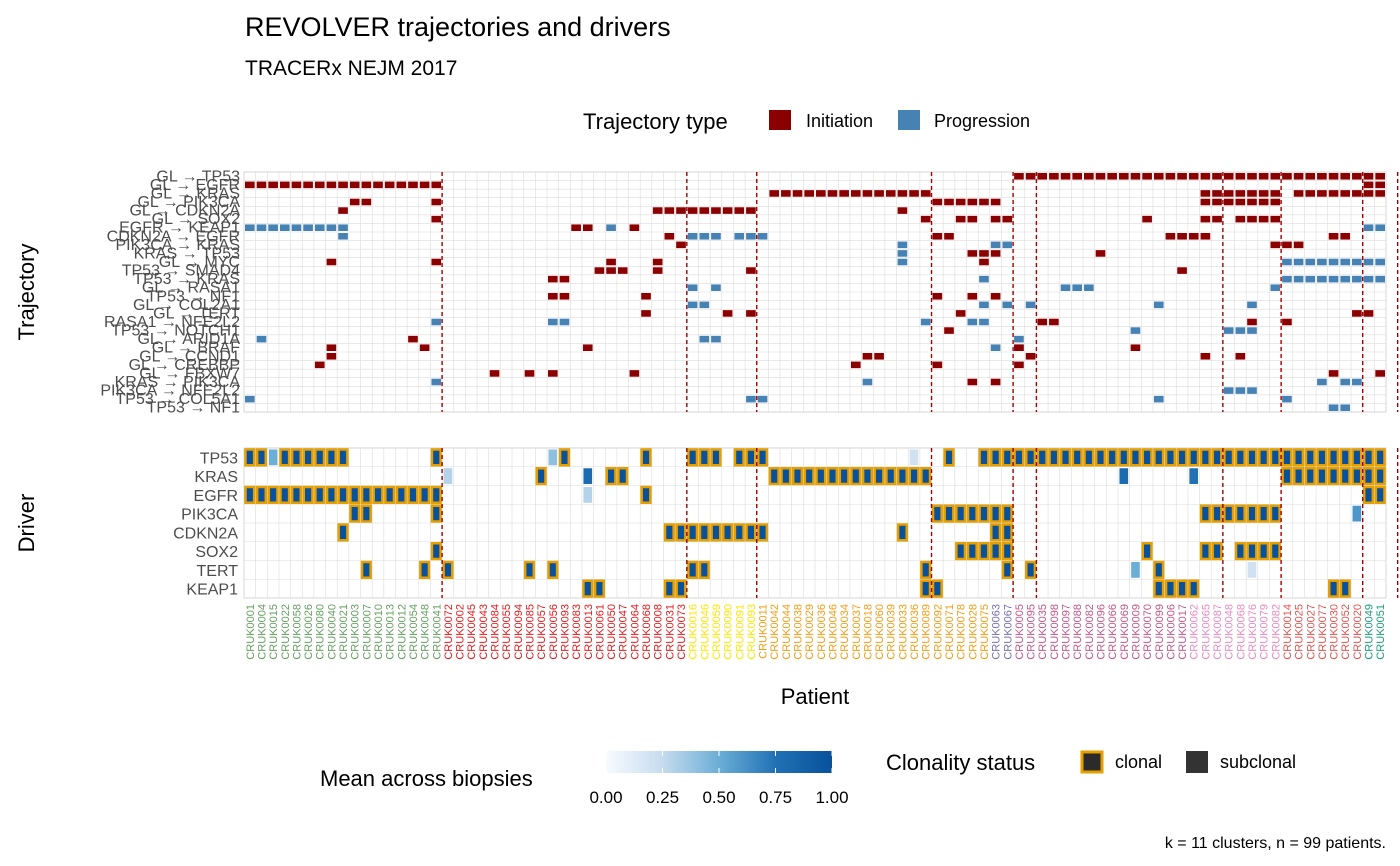  Describe the element at coordinates (391, 632) in the screenshot. I see `patient-label: CRUK0013` at that location.